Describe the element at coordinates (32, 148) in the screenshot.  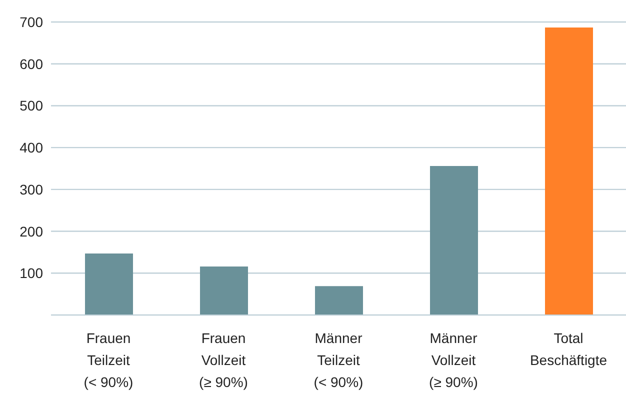
I see `y-tick-label: 400` at that location.